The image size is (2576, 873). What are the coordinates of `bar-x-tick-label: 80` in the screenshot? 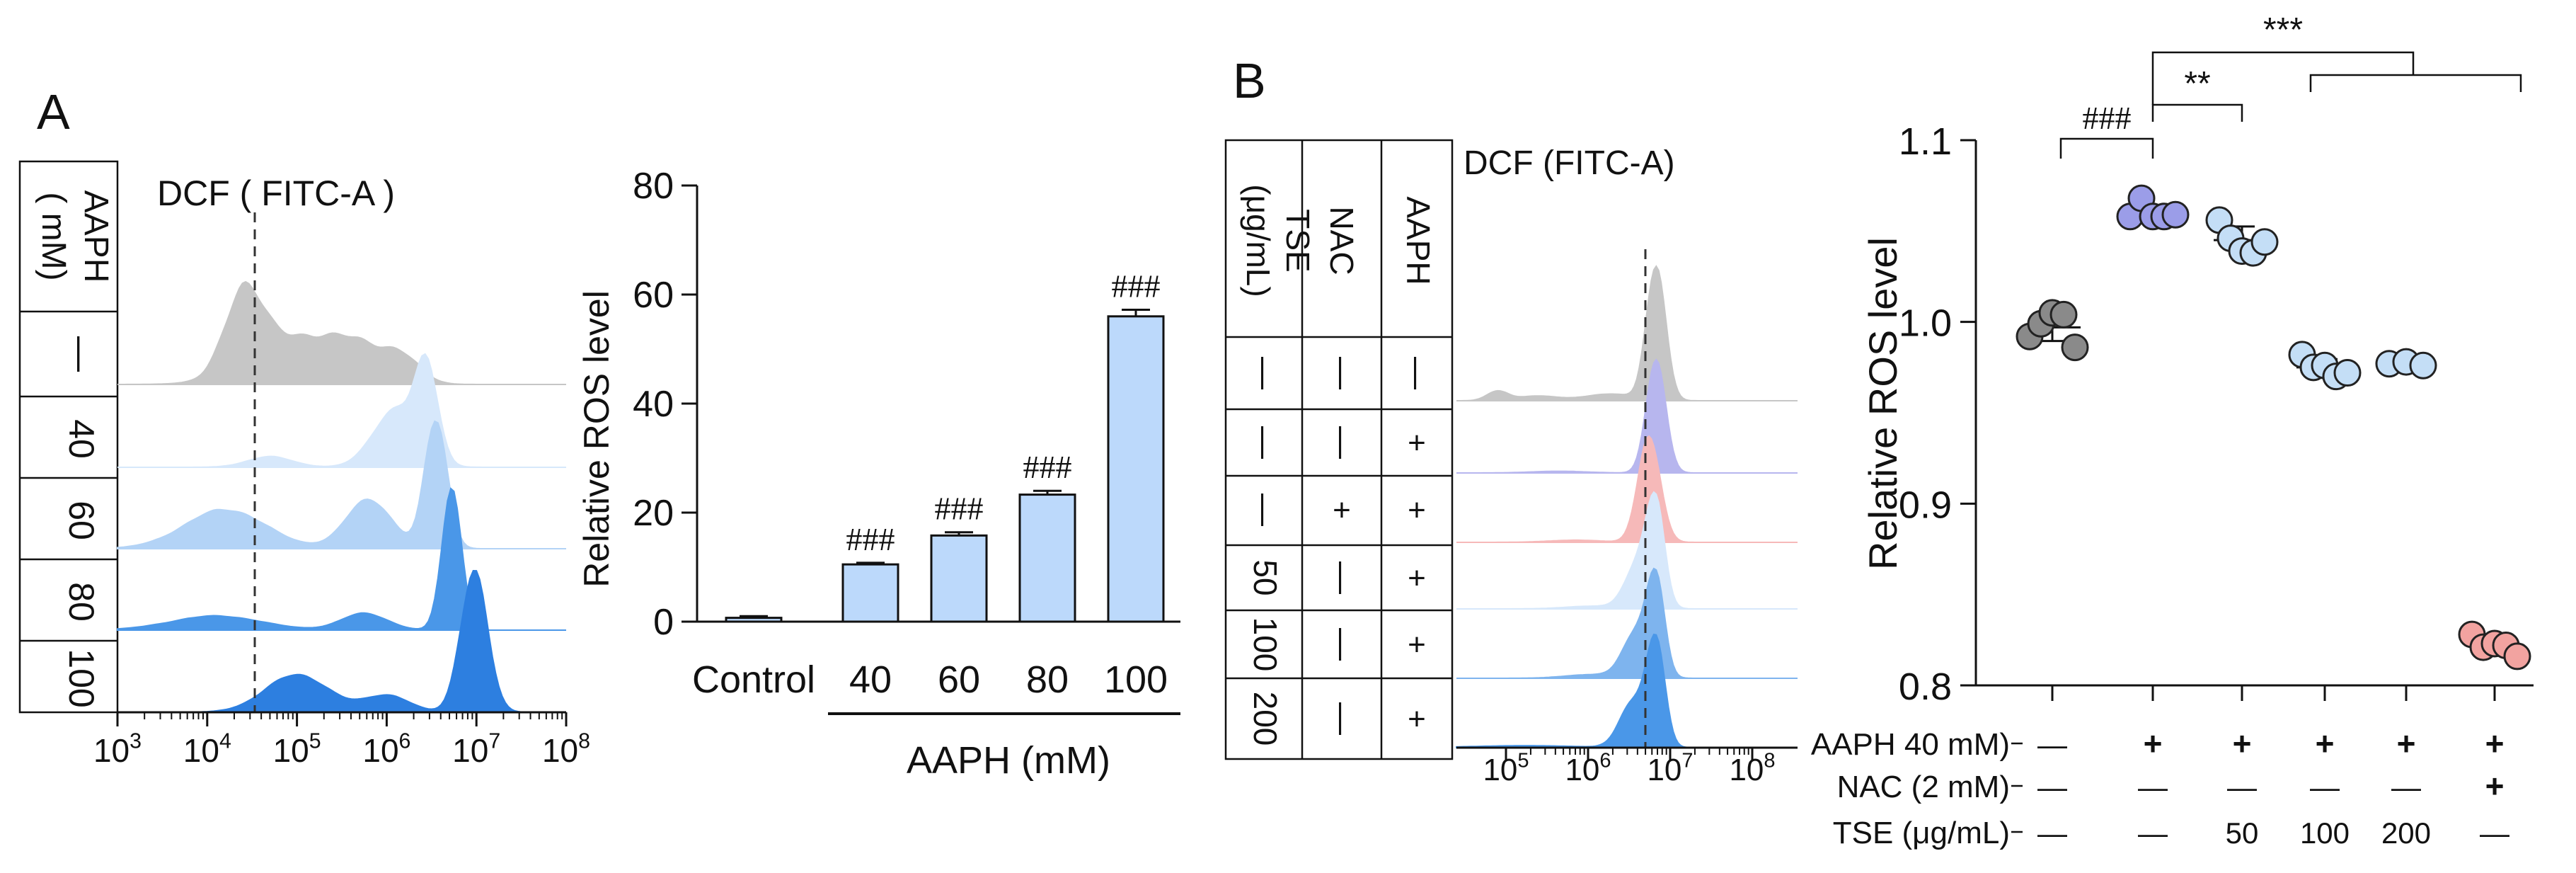 It's located at (1048, 680).